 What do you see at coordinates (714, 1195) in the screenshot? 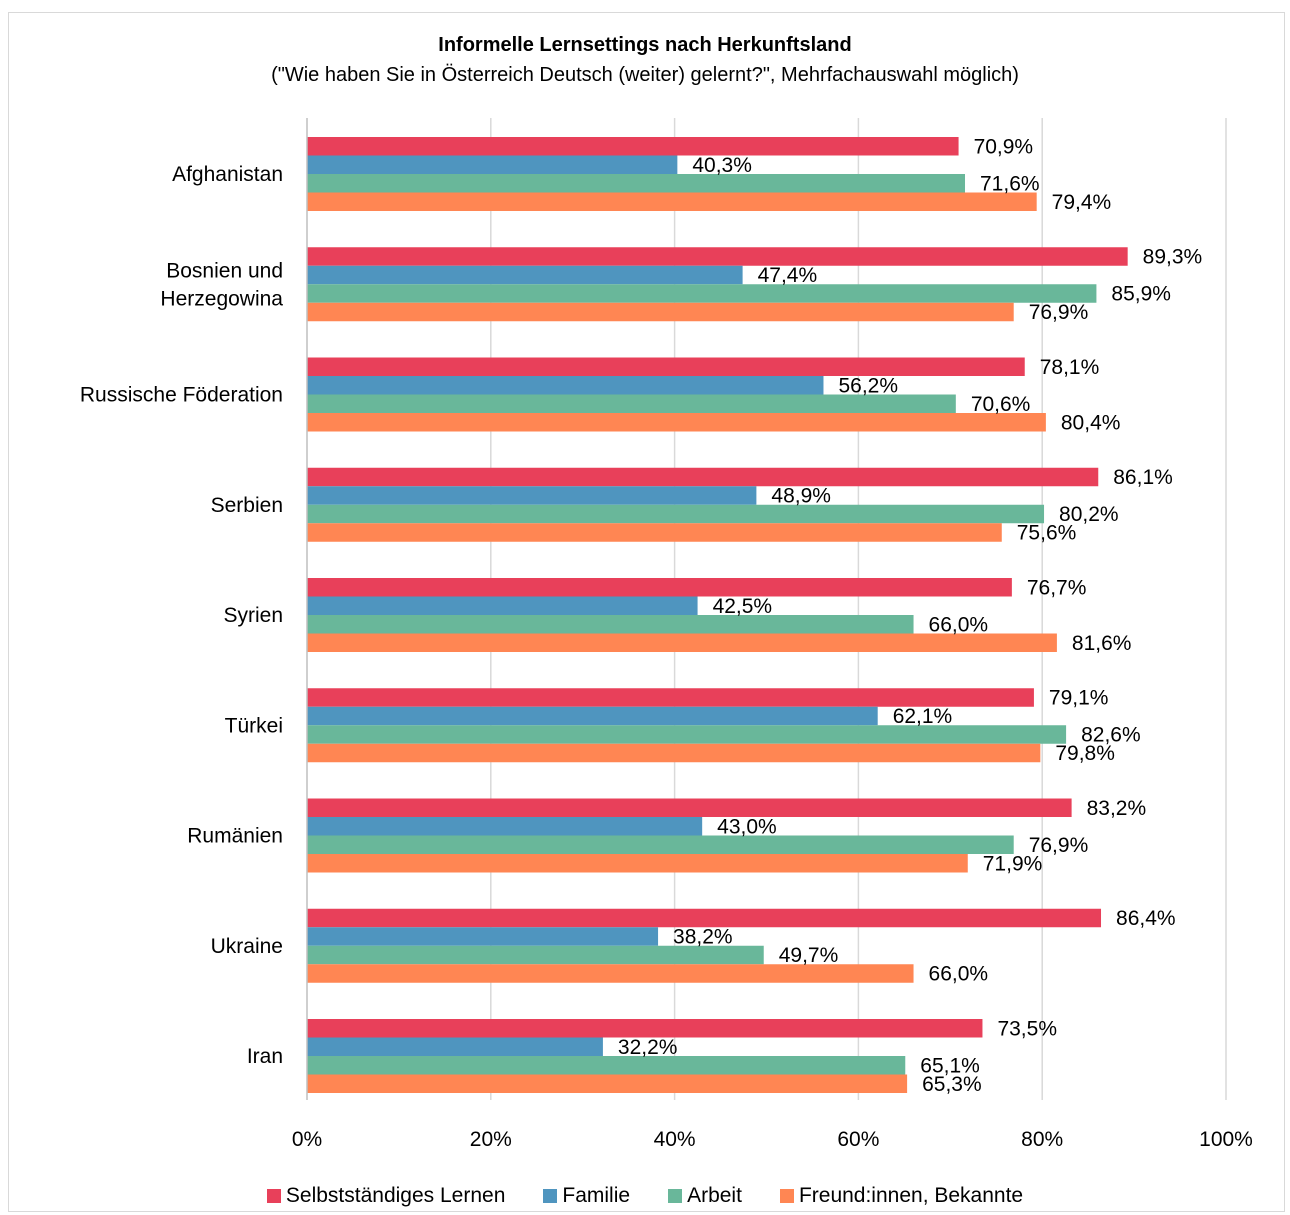
I see `legend-label: Arbeit` at bounding box center [714, 1195].